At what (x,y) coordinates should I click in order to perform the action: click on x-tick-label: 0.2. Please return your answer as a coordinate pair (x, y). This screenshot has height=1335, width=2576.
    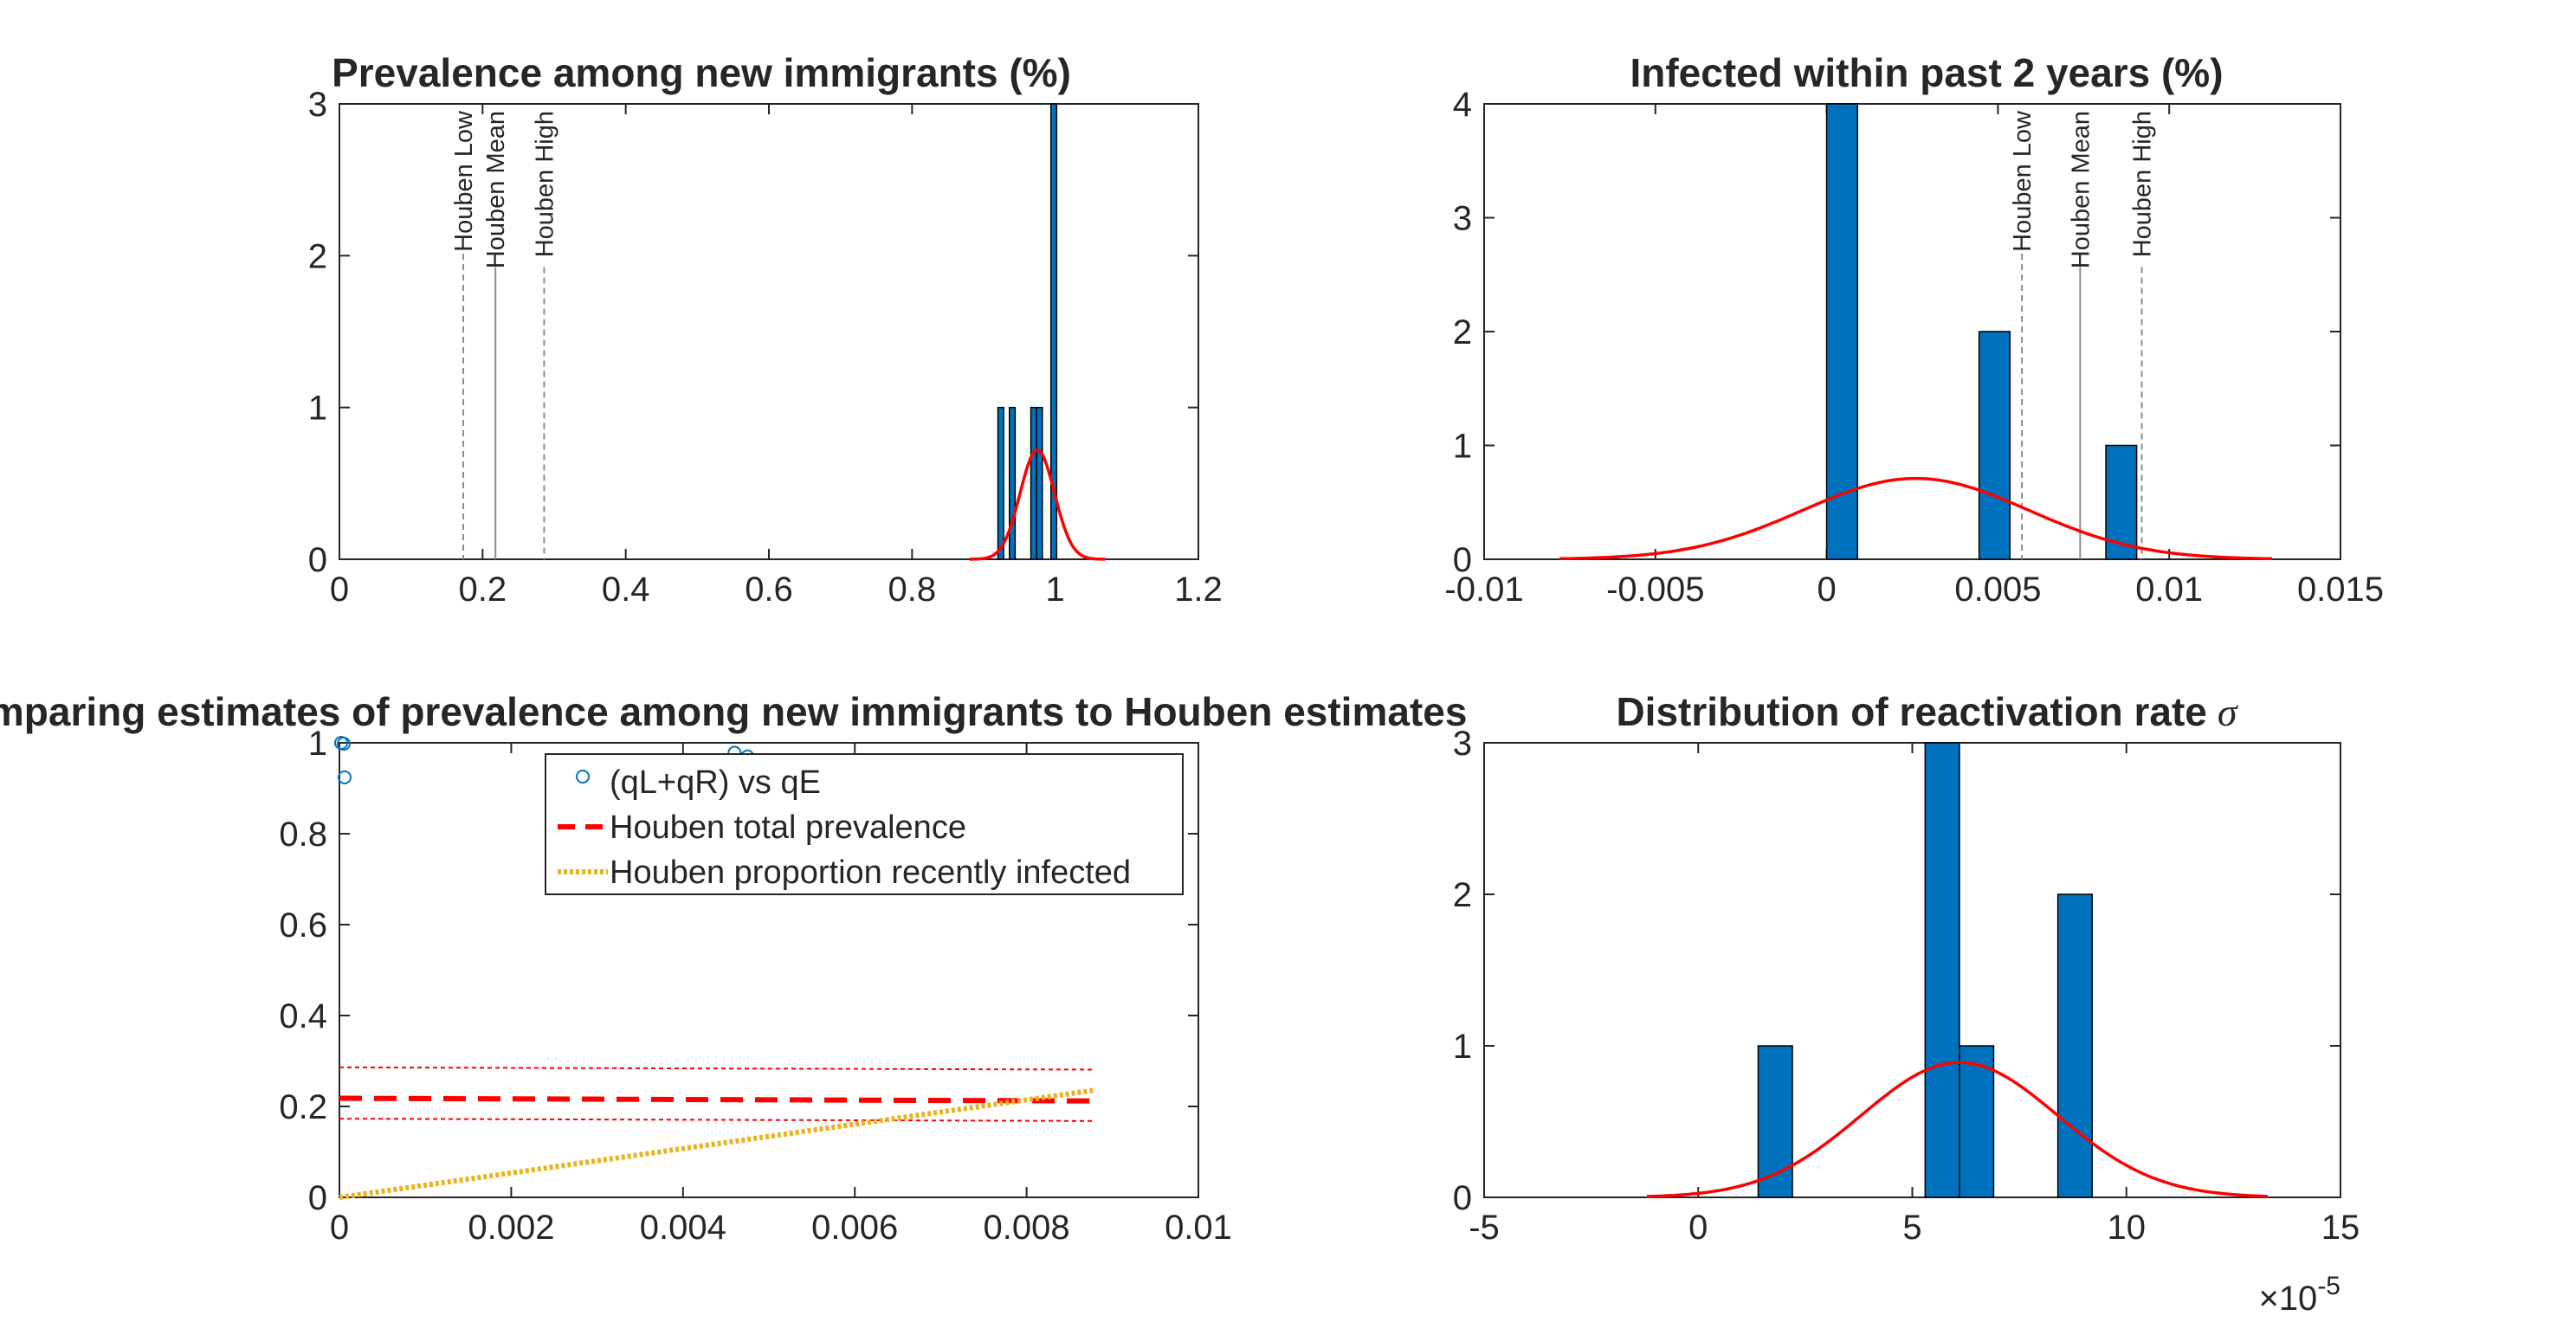
    Looking at the image, I should click on (483, 590).